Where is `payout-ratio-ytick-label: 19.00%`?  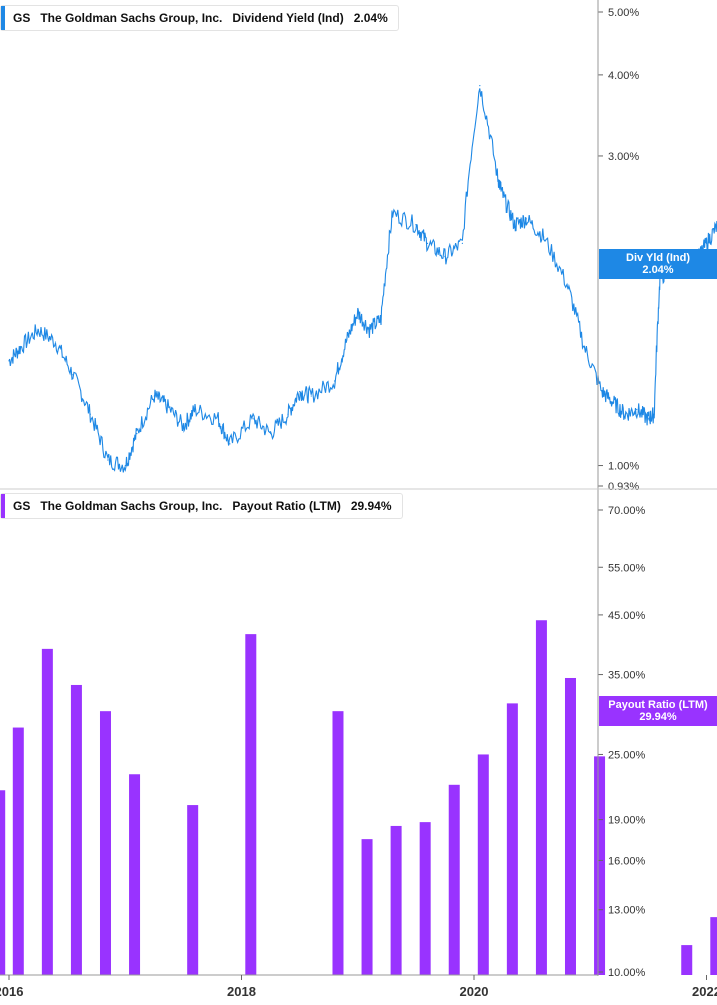
payout-ratio-ytick-label: 19.00% is located at coordinates (627, 821).